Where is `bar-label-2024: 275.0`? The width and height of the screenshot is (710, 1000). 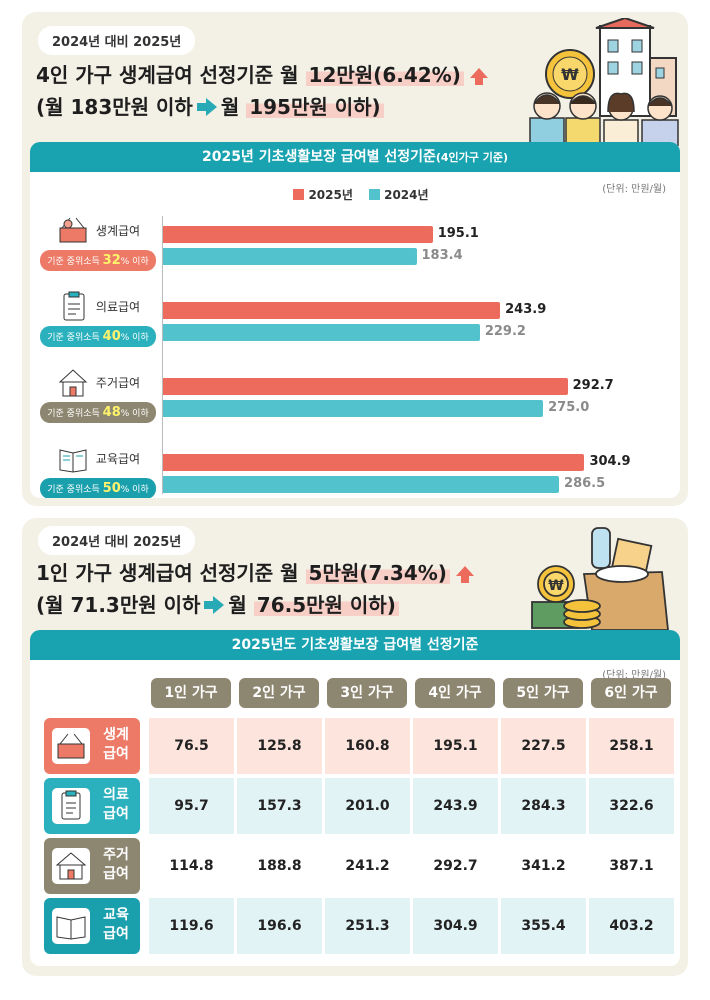
bar-label-2024: 275.0 is located at coordinates (569, 407).